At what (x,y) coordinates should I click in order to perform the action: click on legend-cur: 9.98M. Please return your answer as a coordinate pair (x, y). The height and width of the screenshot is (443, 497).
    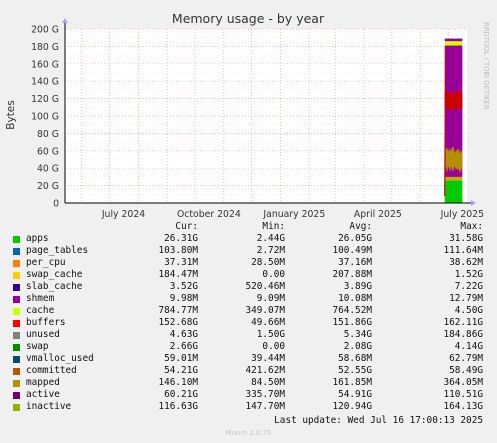
    Looking at the image, I should click on (183, 298).